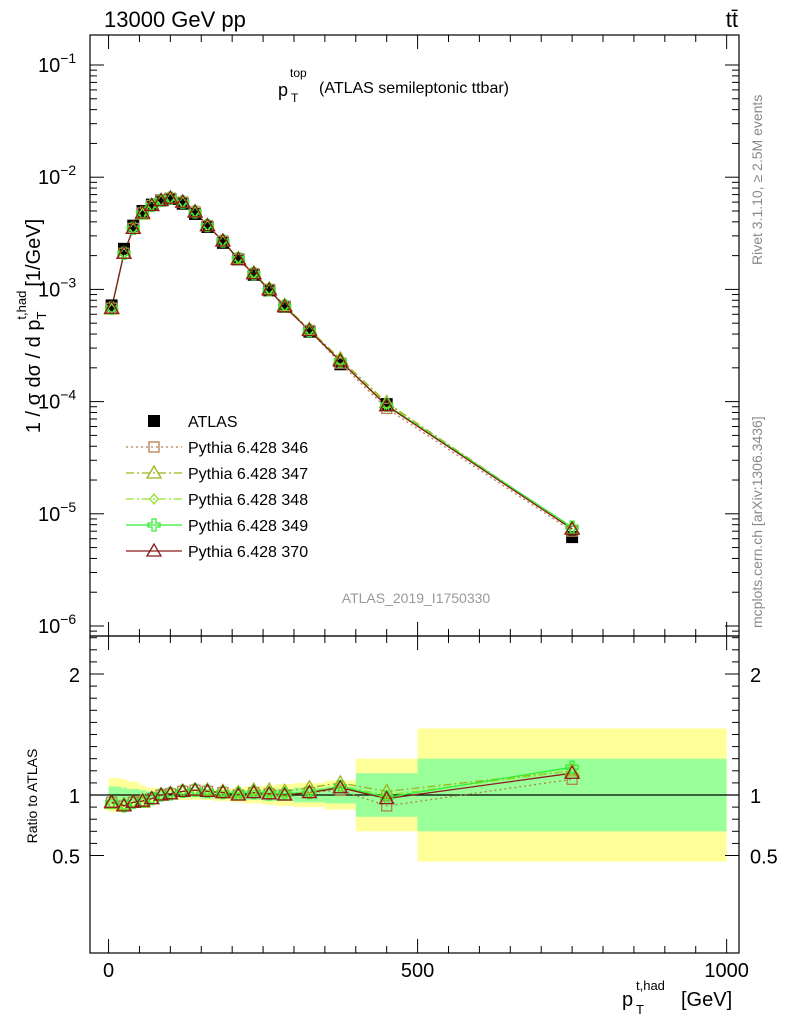 The height and width of the screenshot is (1029, 786). I want to click on legend-label: ATLAS, so click(213, 422).